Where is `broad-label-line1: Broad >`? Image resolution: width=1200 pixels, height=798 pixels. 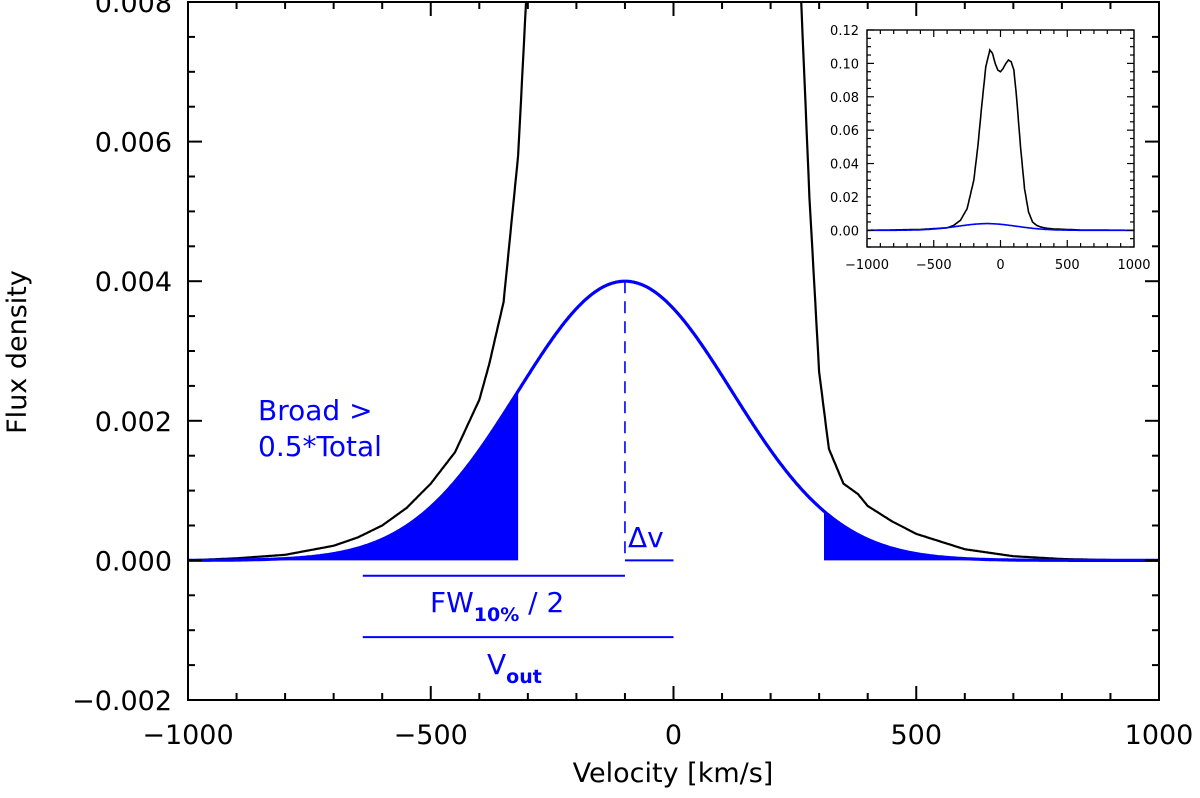 broad-label-line1: Broad > is located at coordinates (315, 410).